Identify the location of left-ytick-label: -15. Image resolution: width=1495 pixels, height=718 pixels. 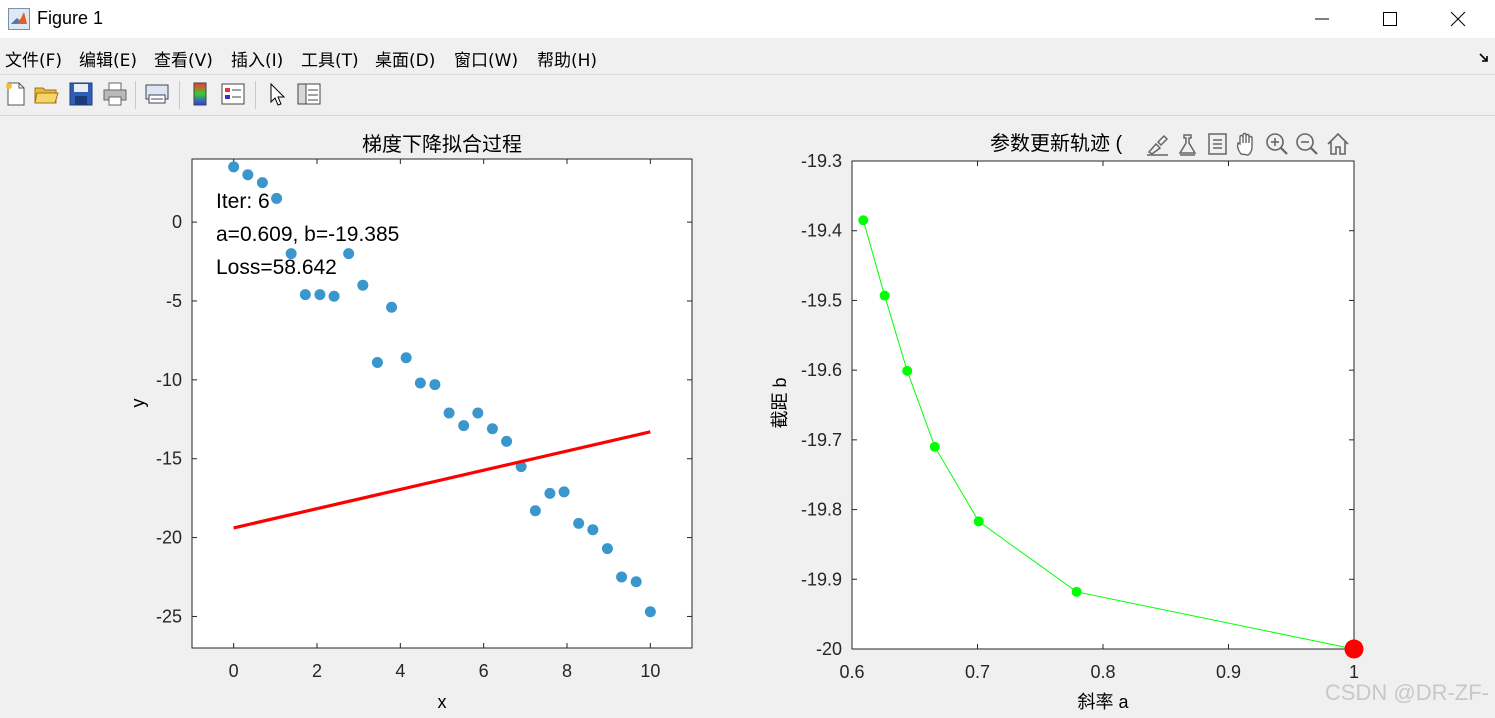
(169, 459).